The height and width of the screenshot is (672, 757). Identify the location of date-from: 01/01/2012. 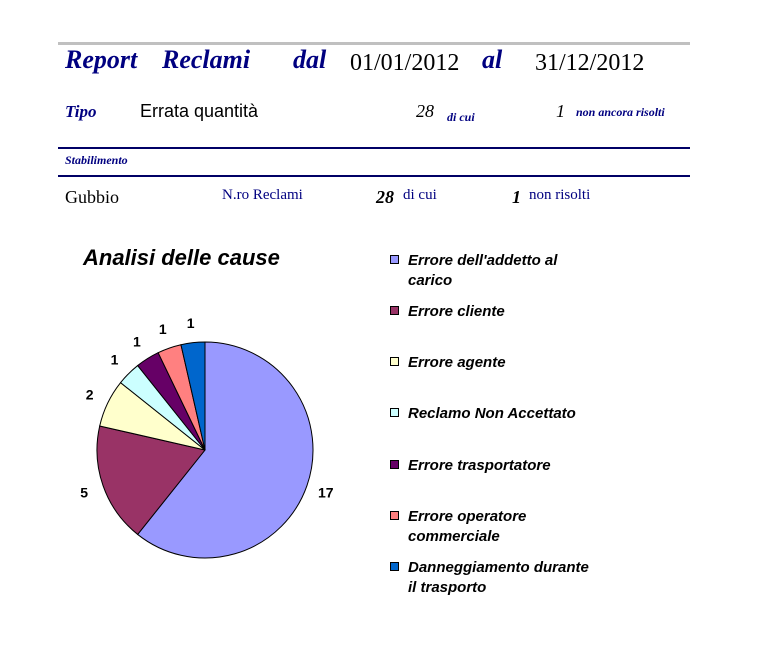
(405, 63).